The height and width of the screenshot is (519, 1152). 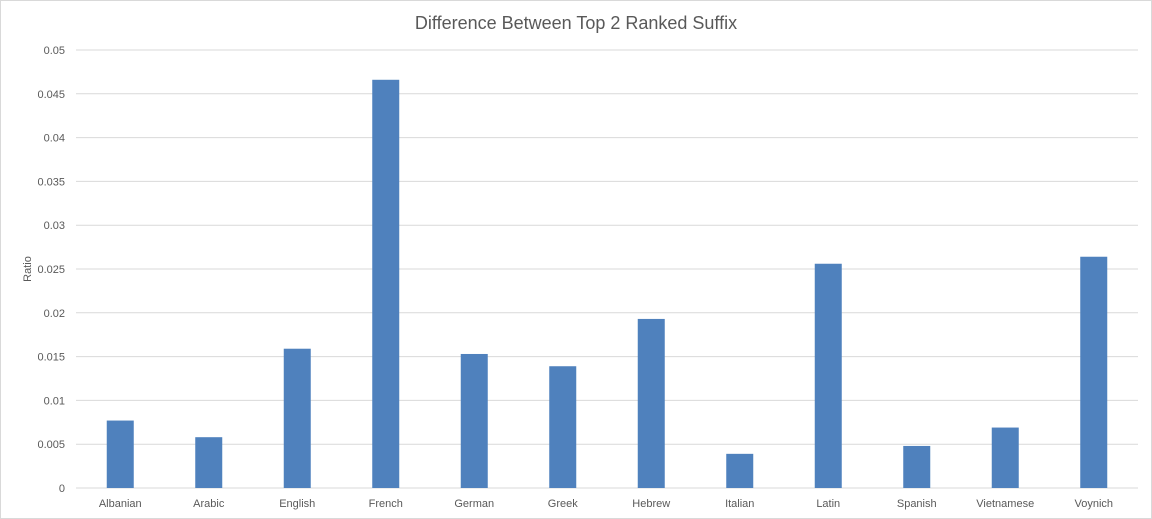 What do you see at coordinates (651, 504) in the screenshot?
I see `x-tick-label: Hebrew` at bounding box center [651, 504].